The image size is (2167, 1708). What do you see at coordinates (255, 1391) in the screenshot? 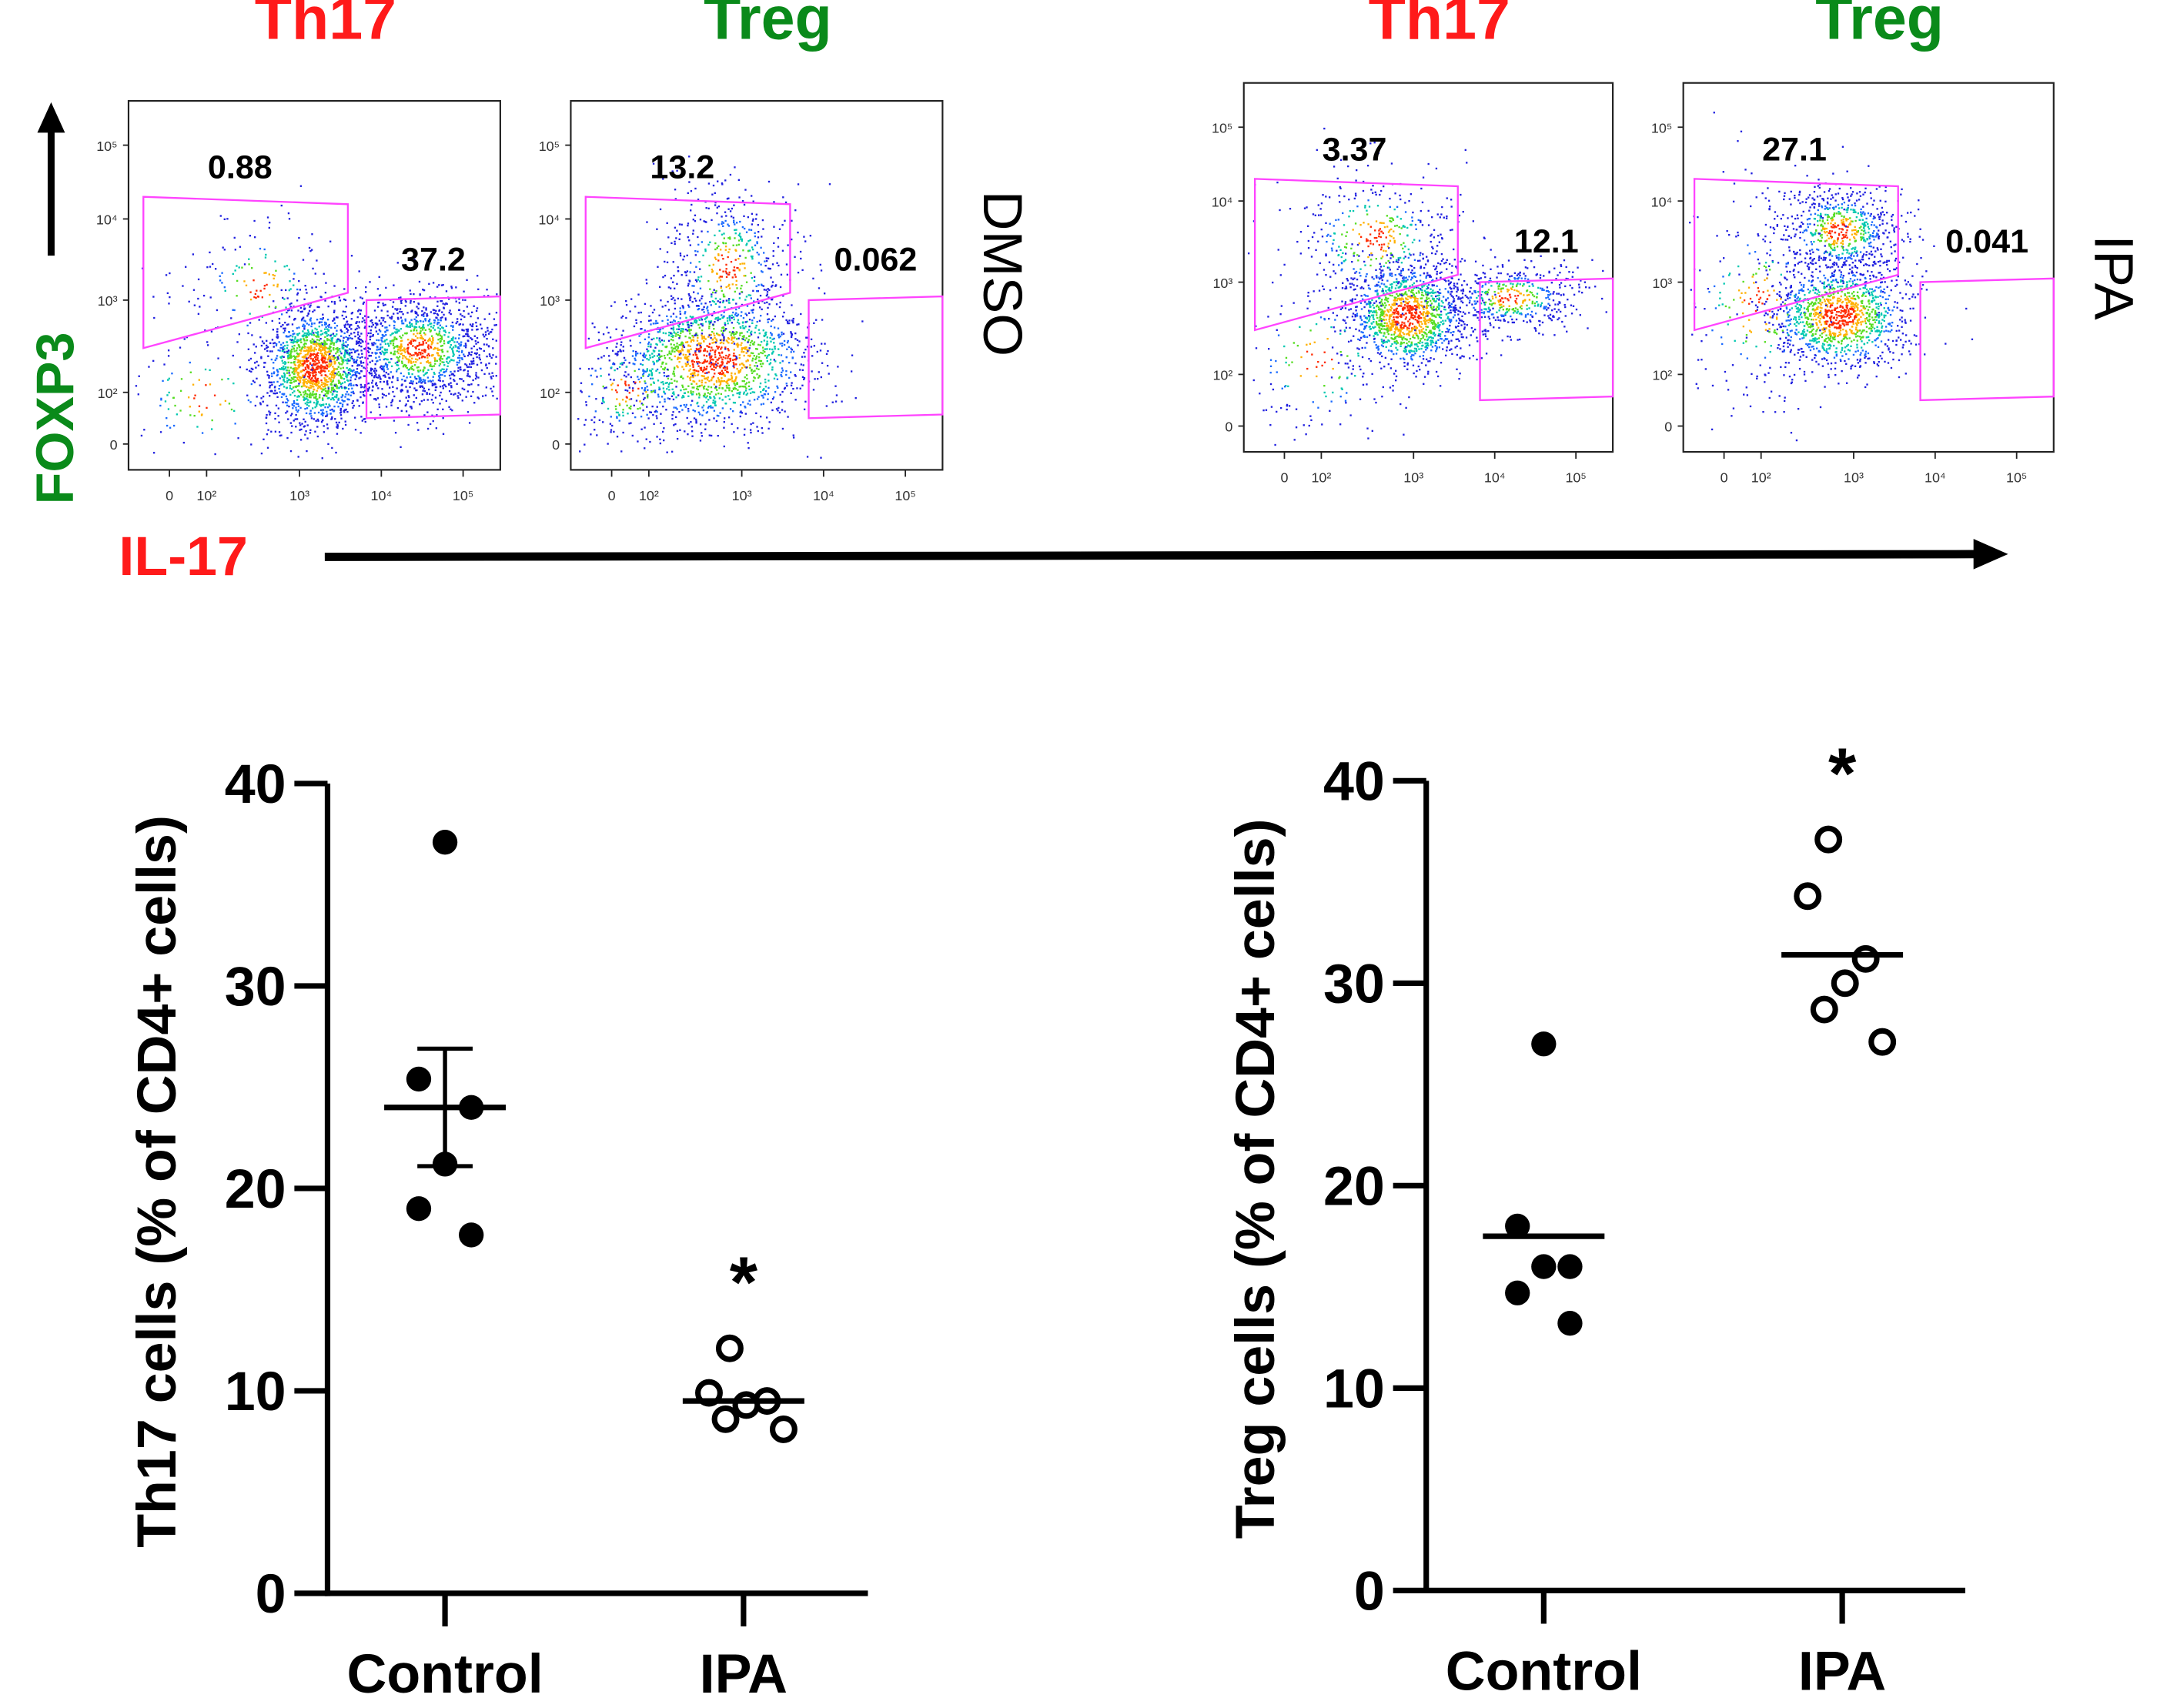
I see `y-tick-label: 10` at bounding box center [255, 1391].